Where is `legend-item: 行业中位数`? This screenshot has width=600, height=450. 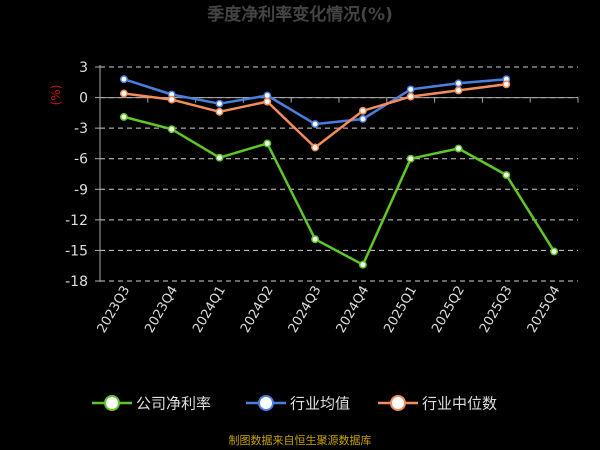
legend-item: 行业中位数 is located at coordinates (437, 404).